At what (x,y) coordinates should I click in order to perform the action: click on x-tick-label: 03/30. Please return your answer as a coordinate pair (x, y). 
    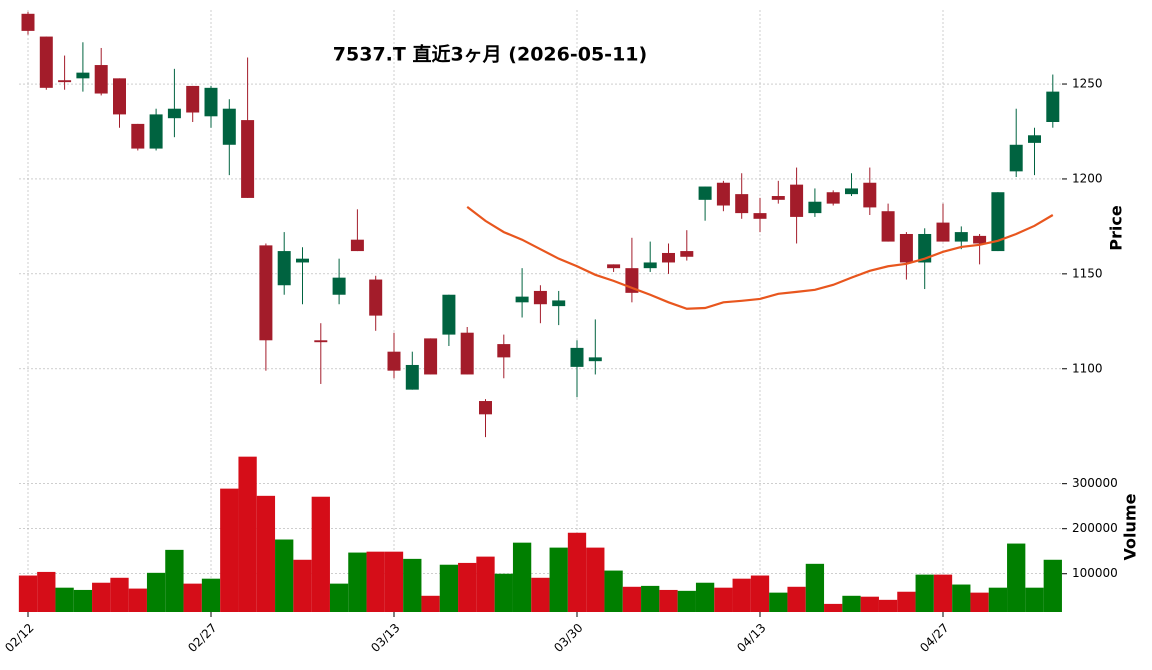
    Looking at the image, I should click on (568, 638).